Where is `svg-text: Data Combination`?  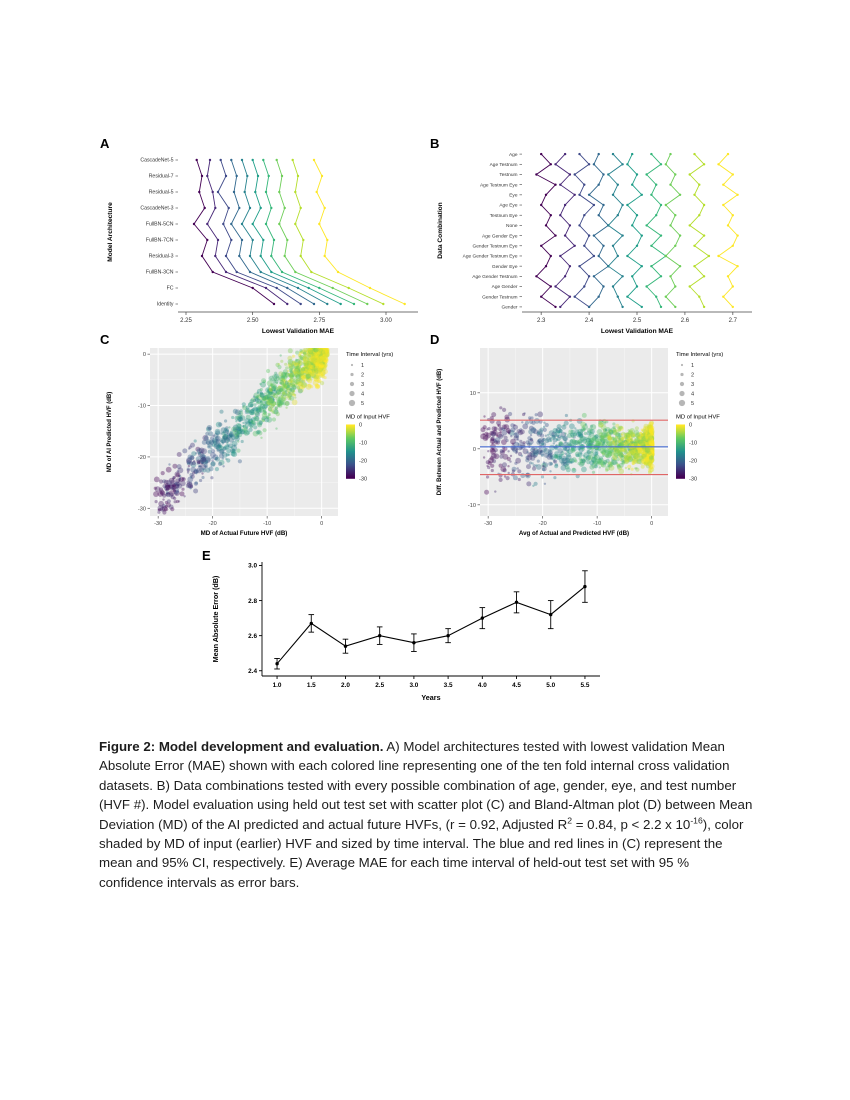 svg-text: Data Combination is located at coordinates (440, 230).